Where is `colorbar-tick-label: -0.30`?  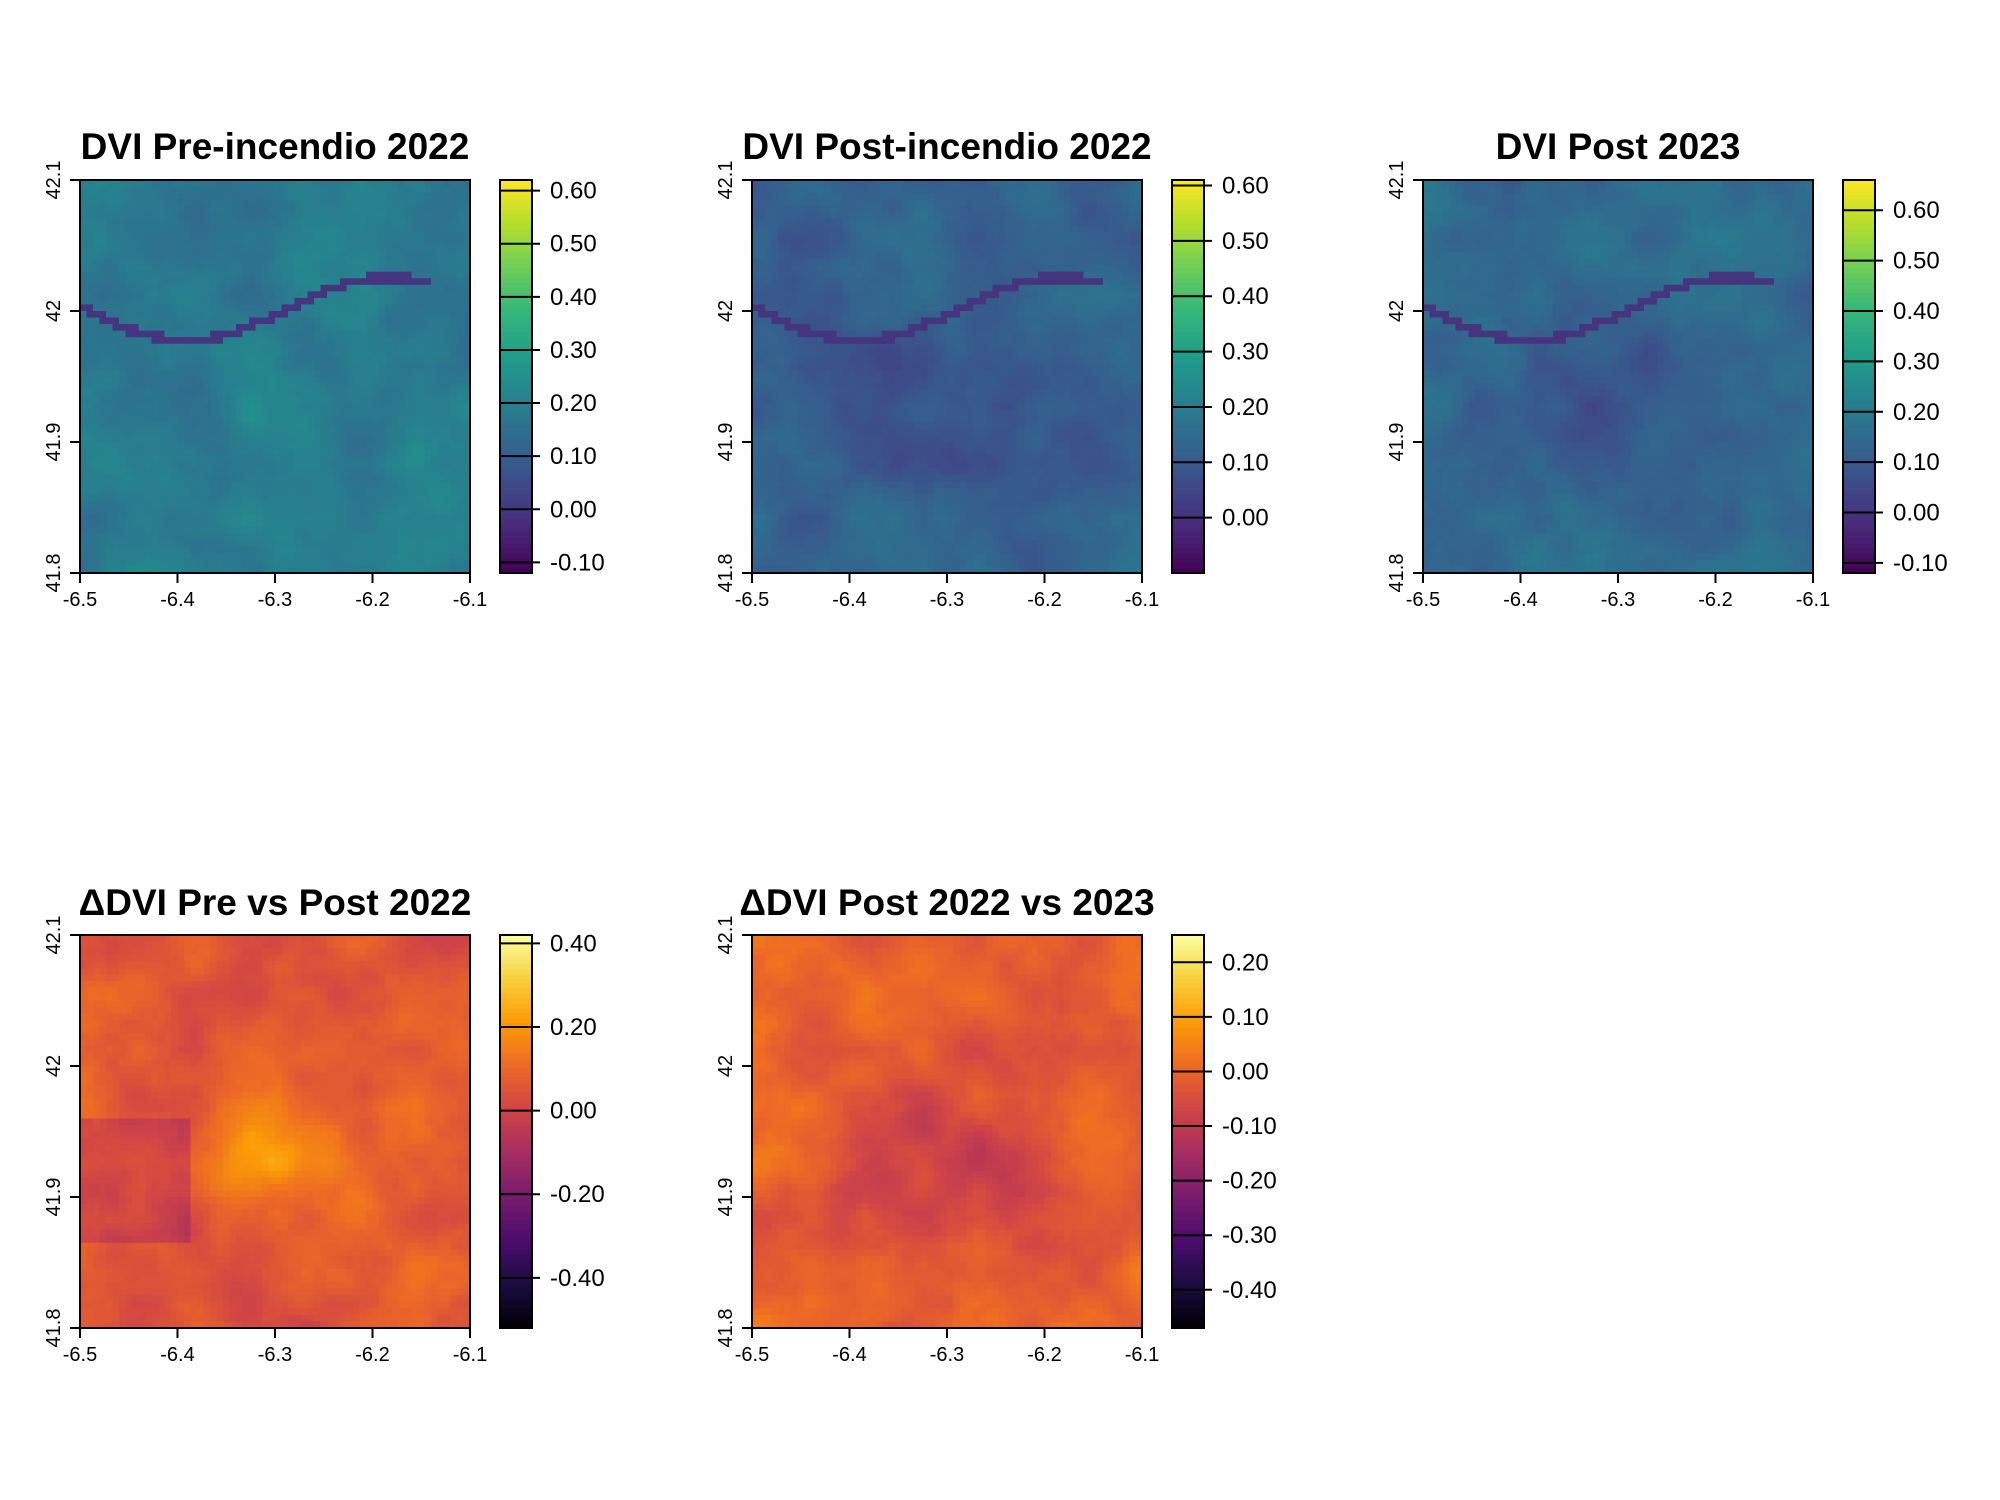 colorbar-tick-label: -0.30 is located at coordinates (1249, 1235).